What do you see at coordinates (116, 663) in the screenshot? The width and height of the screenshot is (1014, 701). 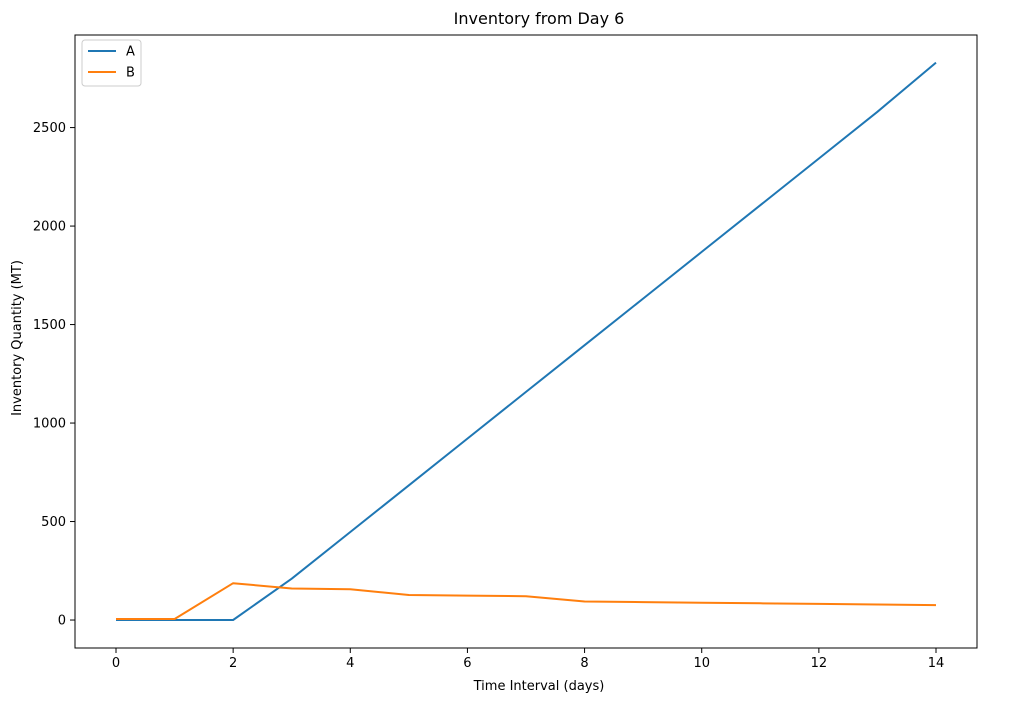 I see `x-tick-label: 0` at bounding box center [116, 663].